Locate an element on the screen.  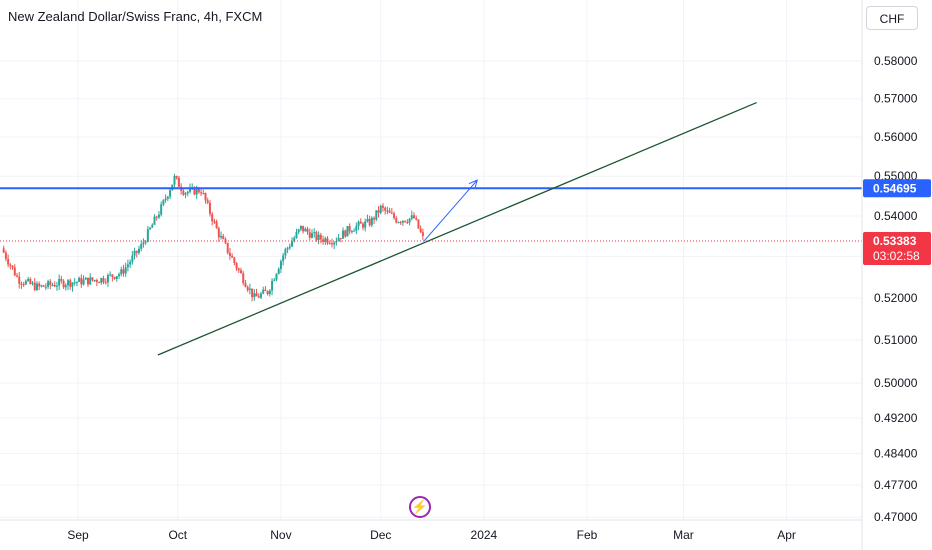
y-tick-label: 0.57000 is located at coordinates (896, 99).